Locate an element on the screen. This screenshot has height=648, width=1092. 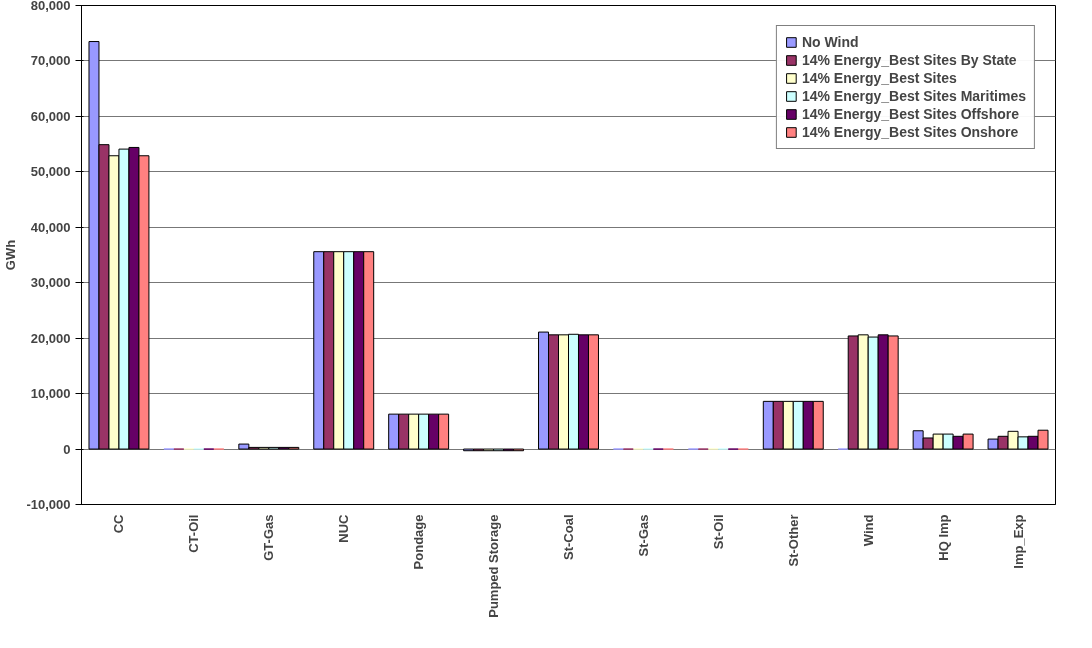
x-tick-label: GT-Gas is located at coordinates (269, 537).